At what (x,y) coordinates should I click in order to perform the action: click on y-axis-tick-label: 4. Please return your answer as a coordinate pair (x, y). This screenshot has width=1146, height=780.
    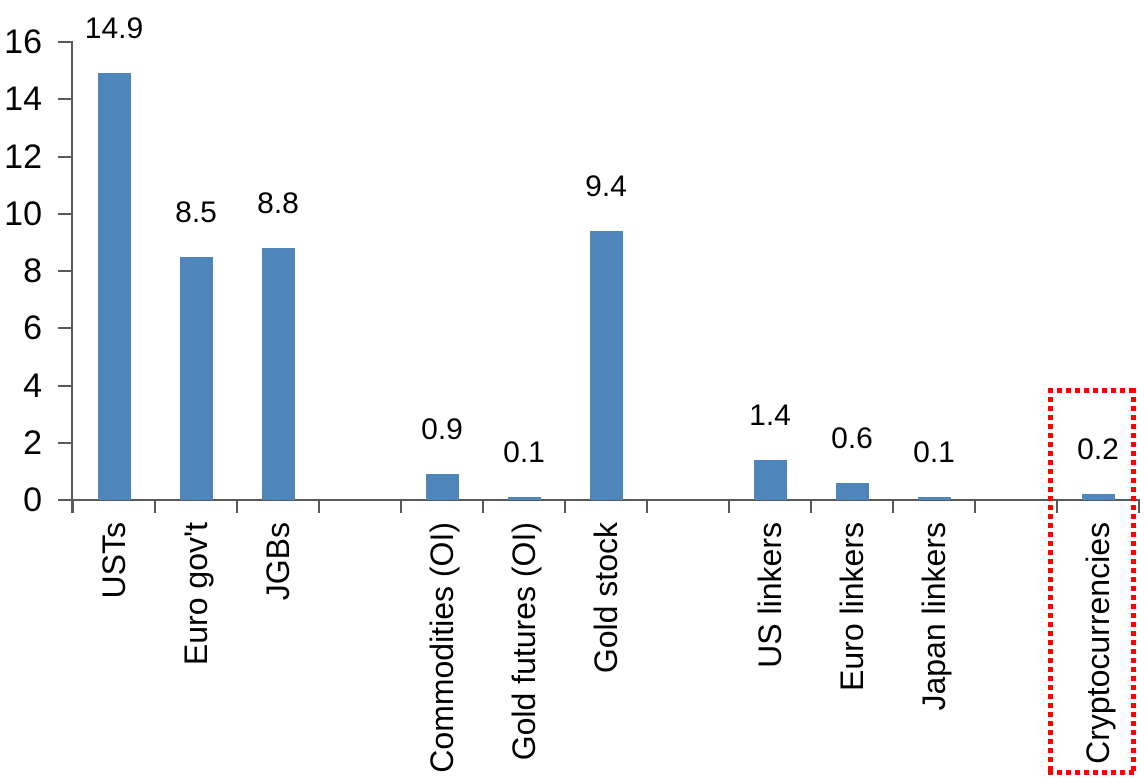
    Looking at the image, I should click on (32, 385).